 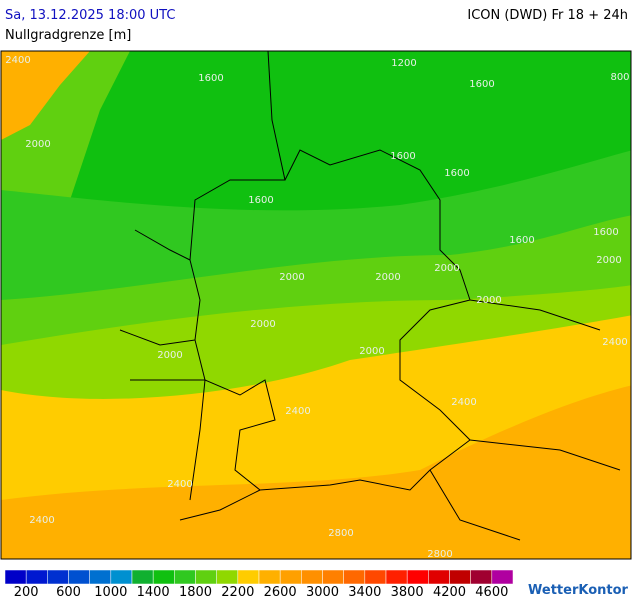 What do you see at coordinates (364, 592) in the screenshot?
I see `legend-label: 3400` at bounding box center [364, 592].